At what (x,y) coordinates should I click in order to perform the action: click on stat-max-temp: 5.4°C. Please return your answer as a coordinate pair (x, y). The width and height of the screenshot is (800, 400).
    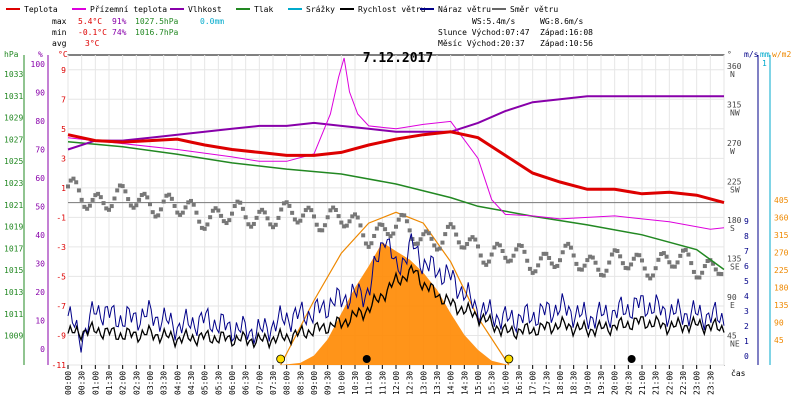
    Looking at the image, I should click on (90, 21).